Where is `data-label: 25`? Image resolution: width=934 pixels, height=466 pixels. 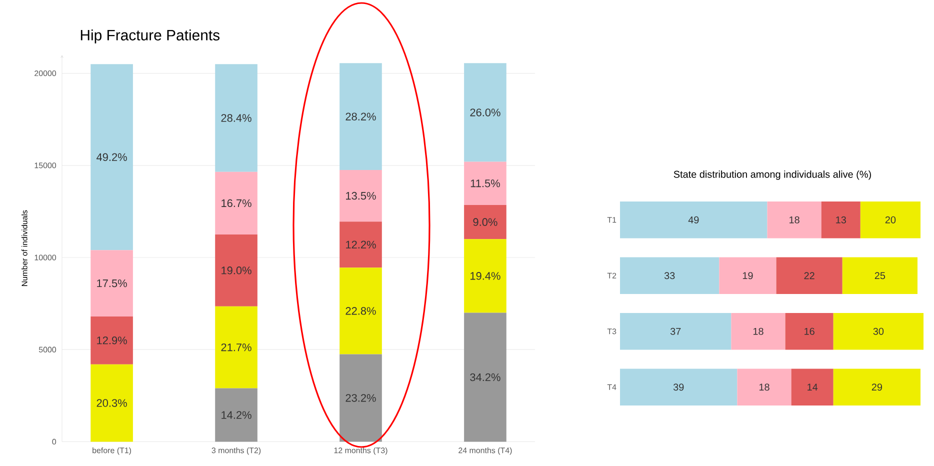
data-label: 25 is located at coordinates (880, 276).